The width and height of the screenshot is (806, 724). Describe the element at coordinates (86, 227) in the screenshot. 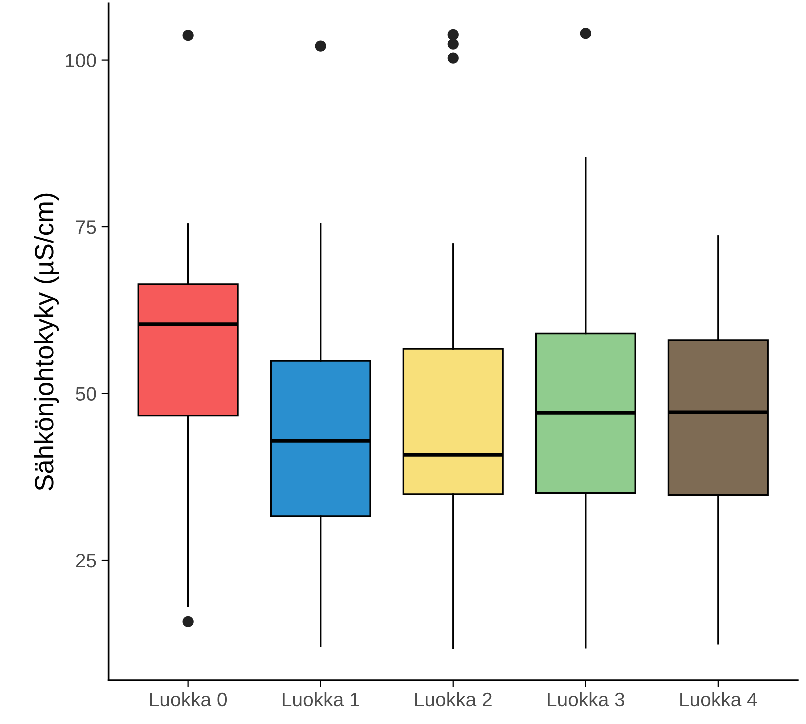

I see `y-tick-label: 75` at that location.